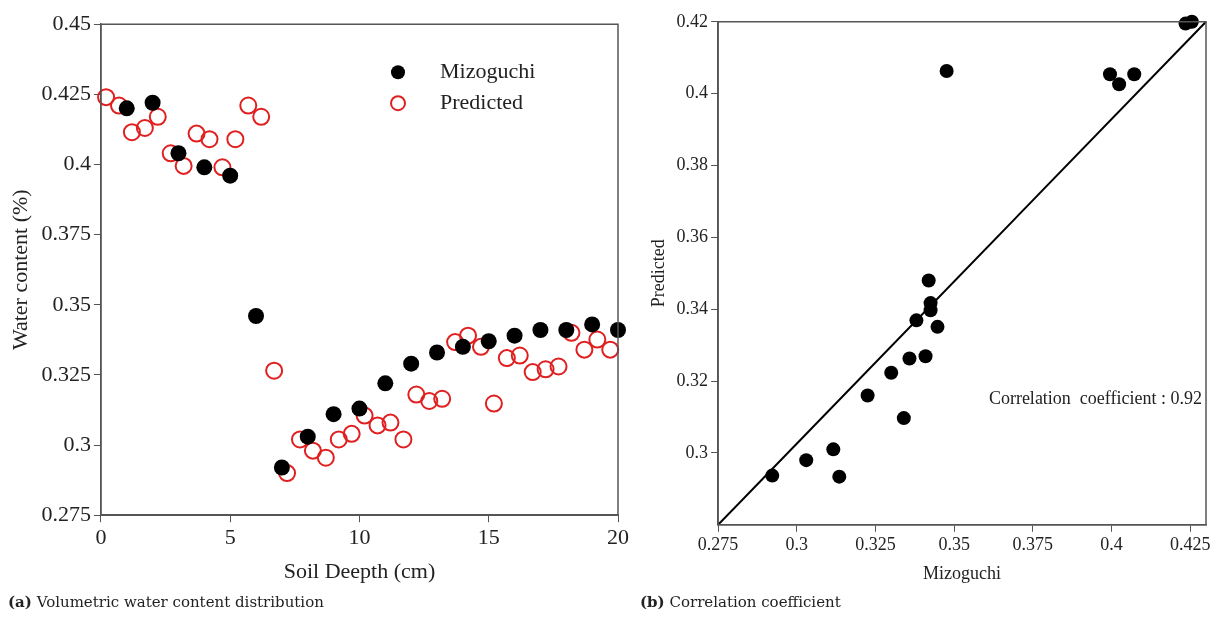 This screenshot has width=1219, height=617. What do you see at coordinates (962, 572) in the screenshot?
I see `x-axis-title: Mizoguchi` at bounding box center [962, 572].